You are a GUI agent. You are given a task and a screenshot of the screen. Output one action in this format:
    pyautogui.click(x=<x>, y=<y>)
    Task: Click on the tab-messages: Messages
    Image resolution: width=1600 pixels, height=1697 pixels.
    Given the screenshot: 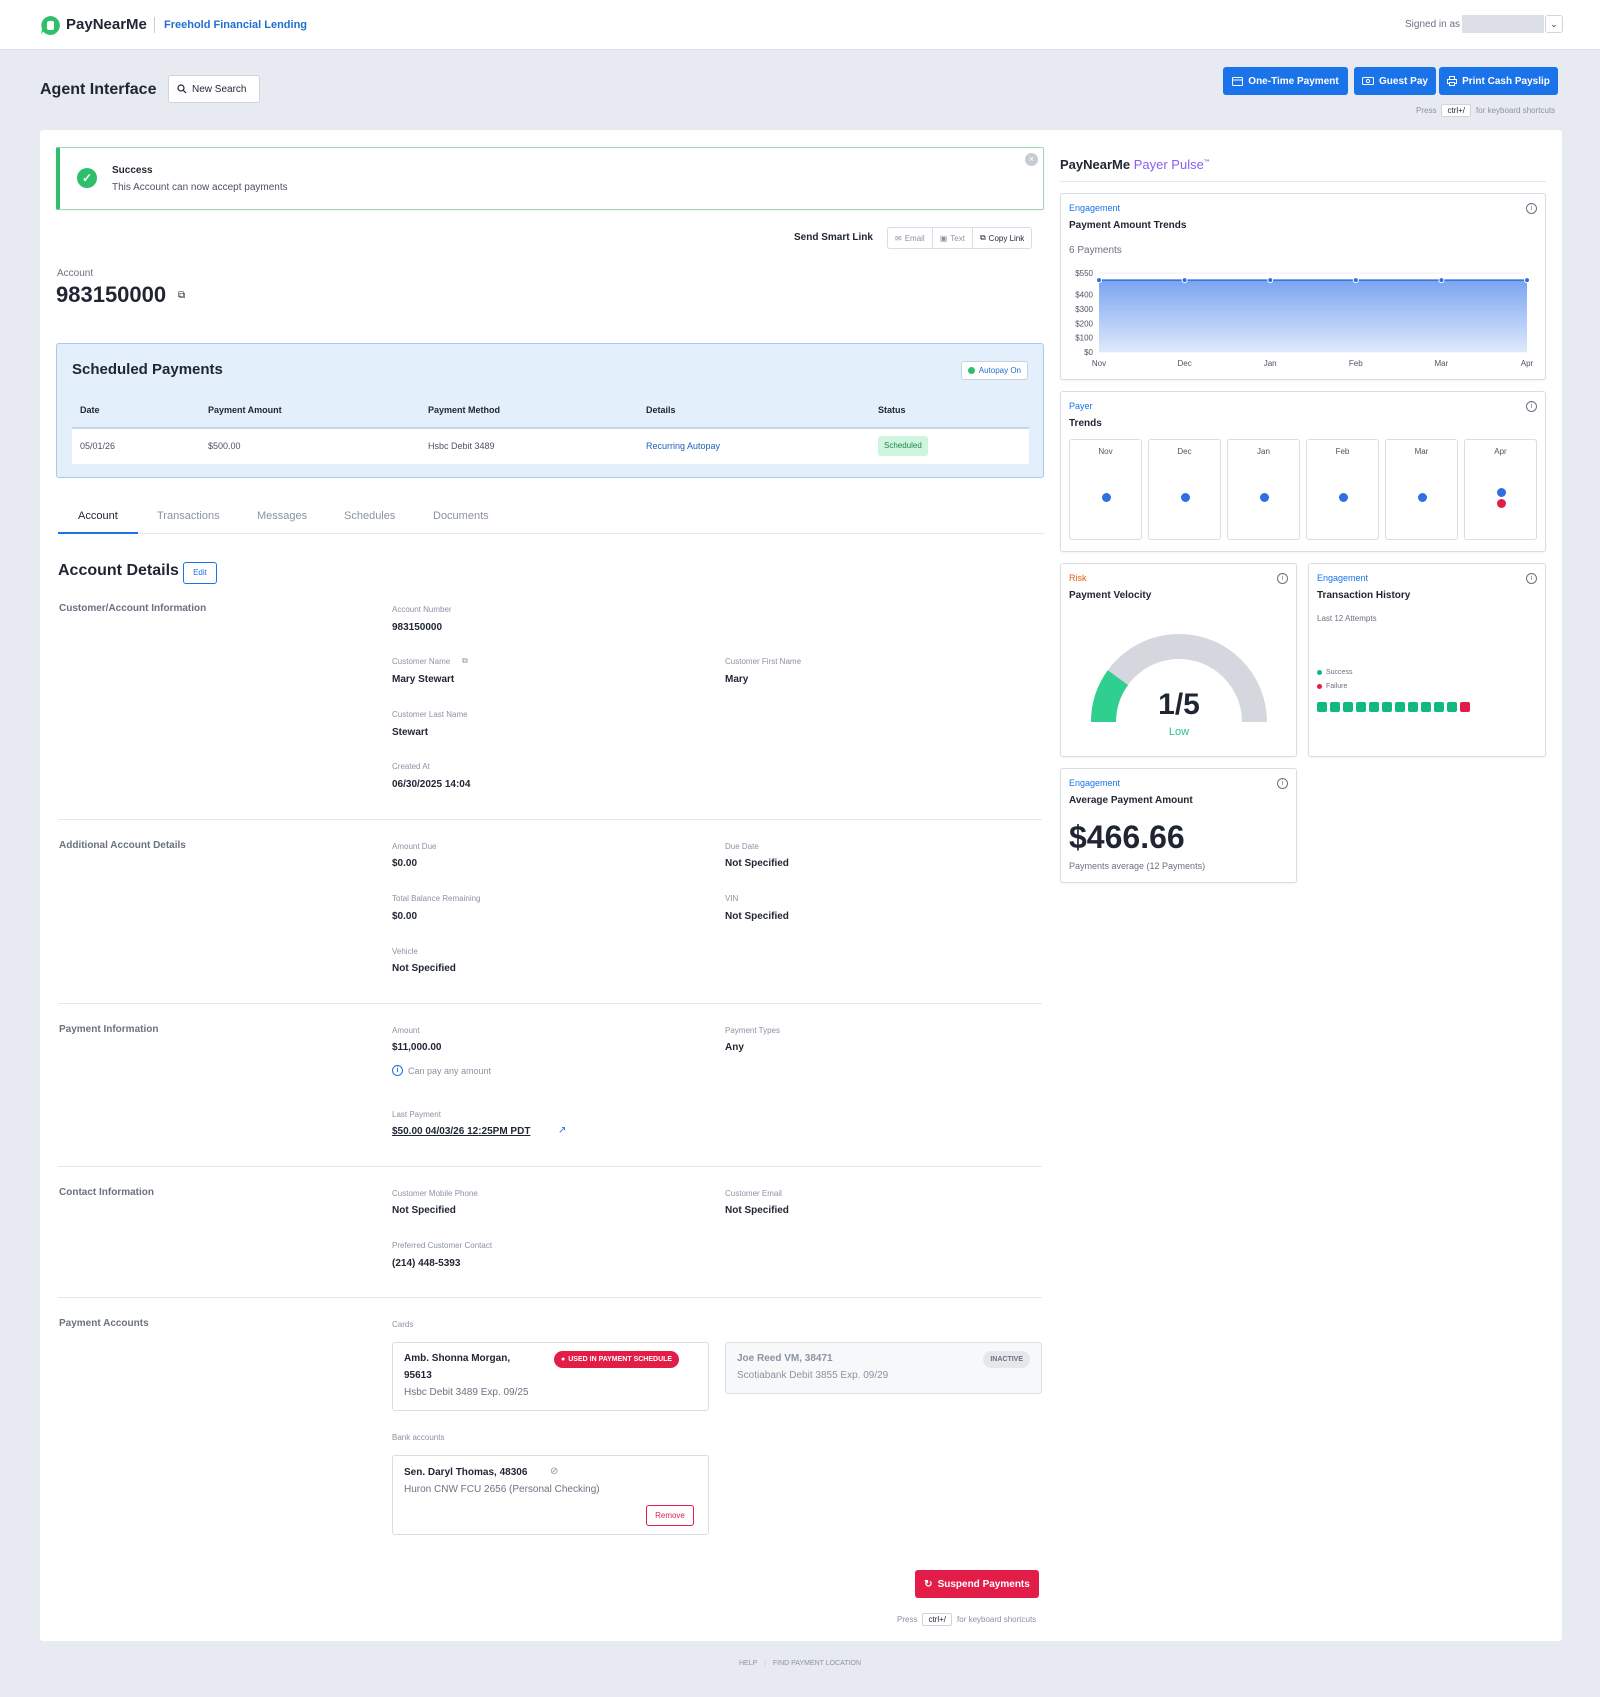 What is the action you would take?
    pyautogui.click(x=282, y=516)
    